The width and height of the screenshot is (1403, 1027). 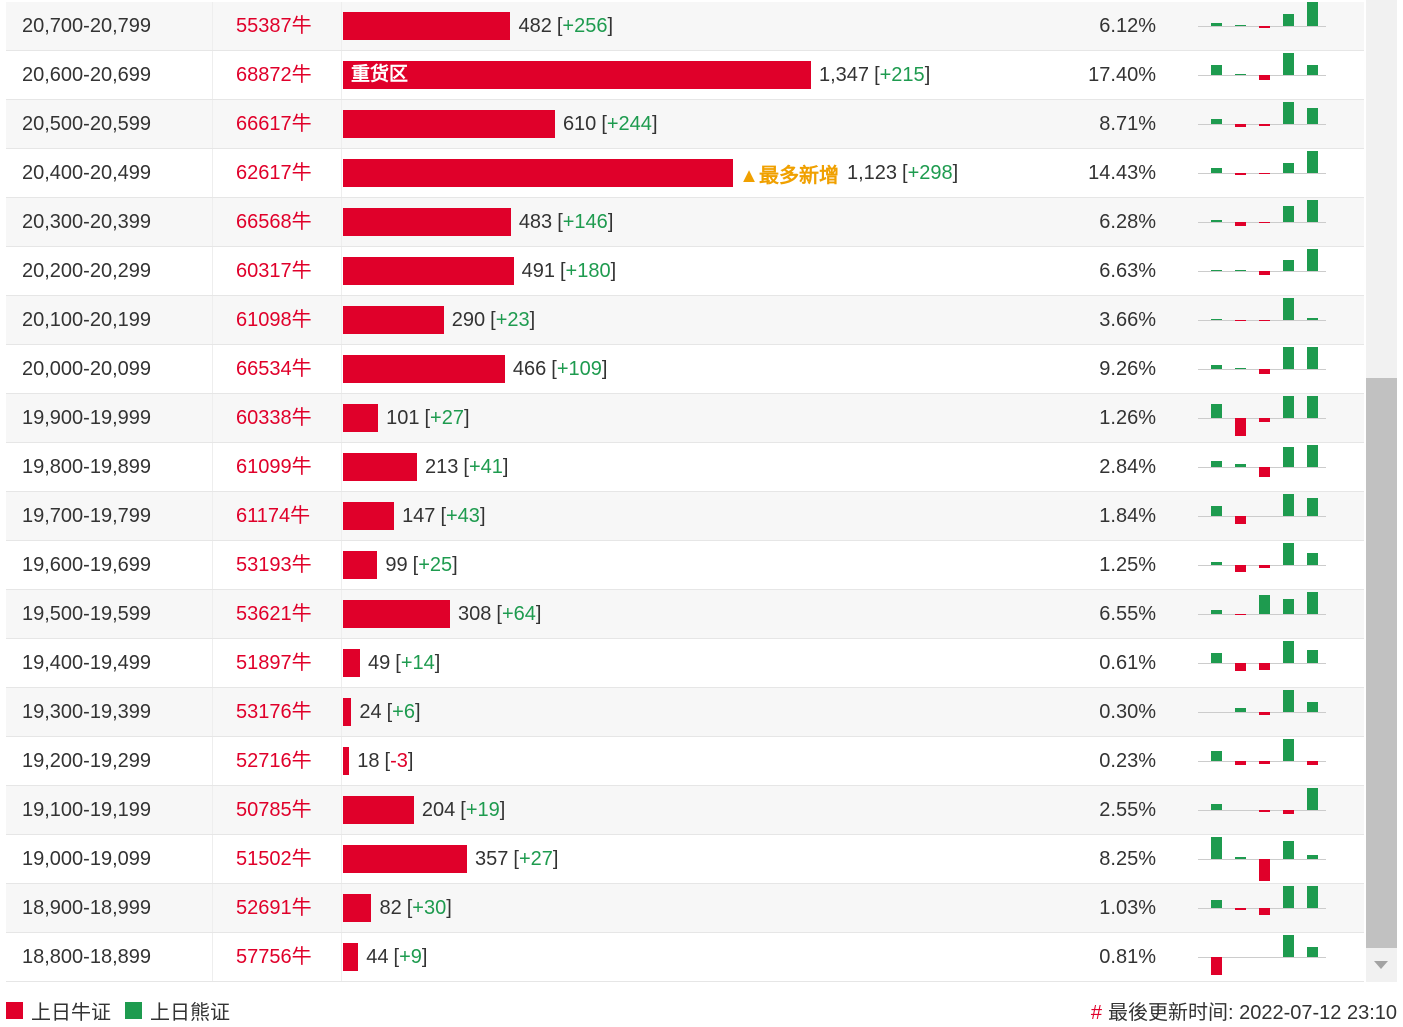 What do you see at coordinates (475, 613) in the screenshot?
I see `value-label: 308` at bounding box center [475, 613].